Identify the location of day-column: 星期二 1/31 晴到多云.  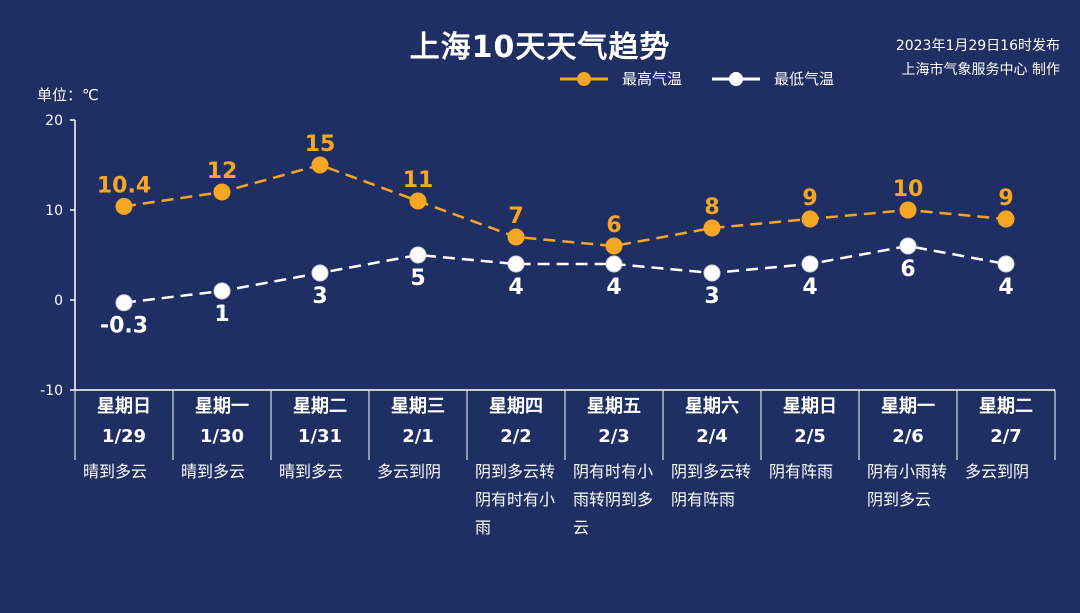
(320, 439).